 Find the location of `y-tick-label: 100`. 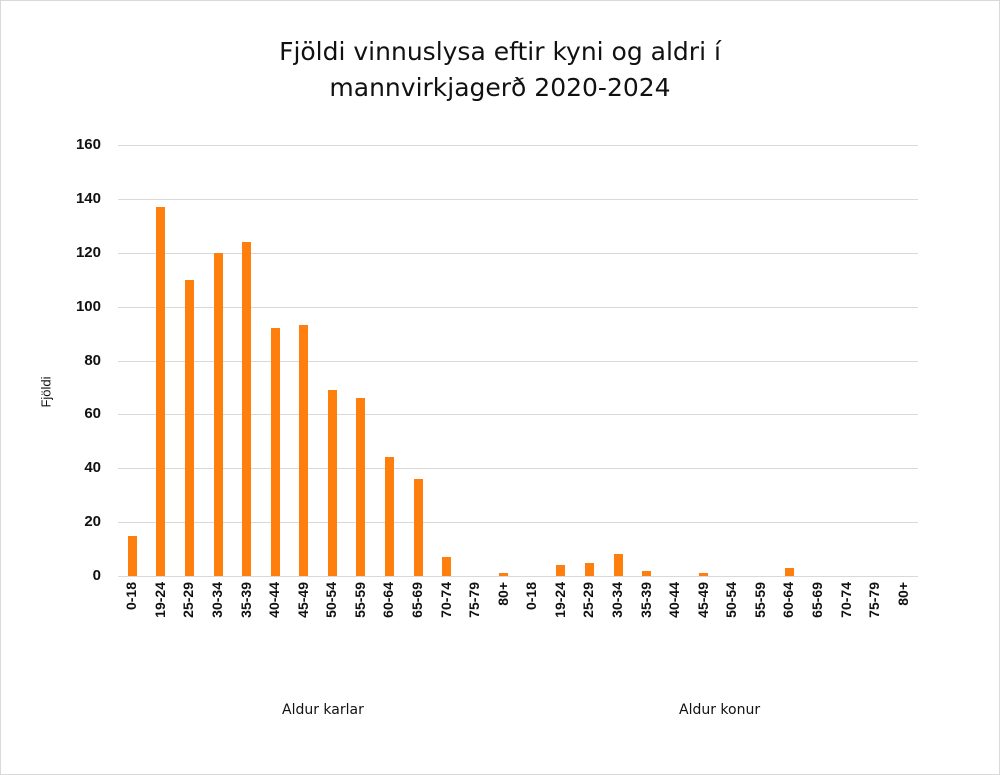

y-tick-label: 100 is located at coordinates (88, 306).